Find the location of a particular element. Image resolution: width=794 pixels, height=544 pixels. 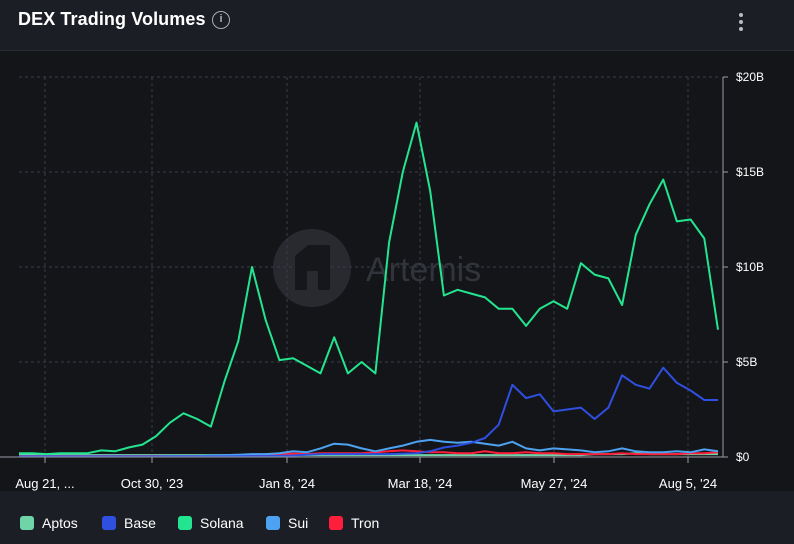

watermark: Artemis is located at coordinates (377, 268).